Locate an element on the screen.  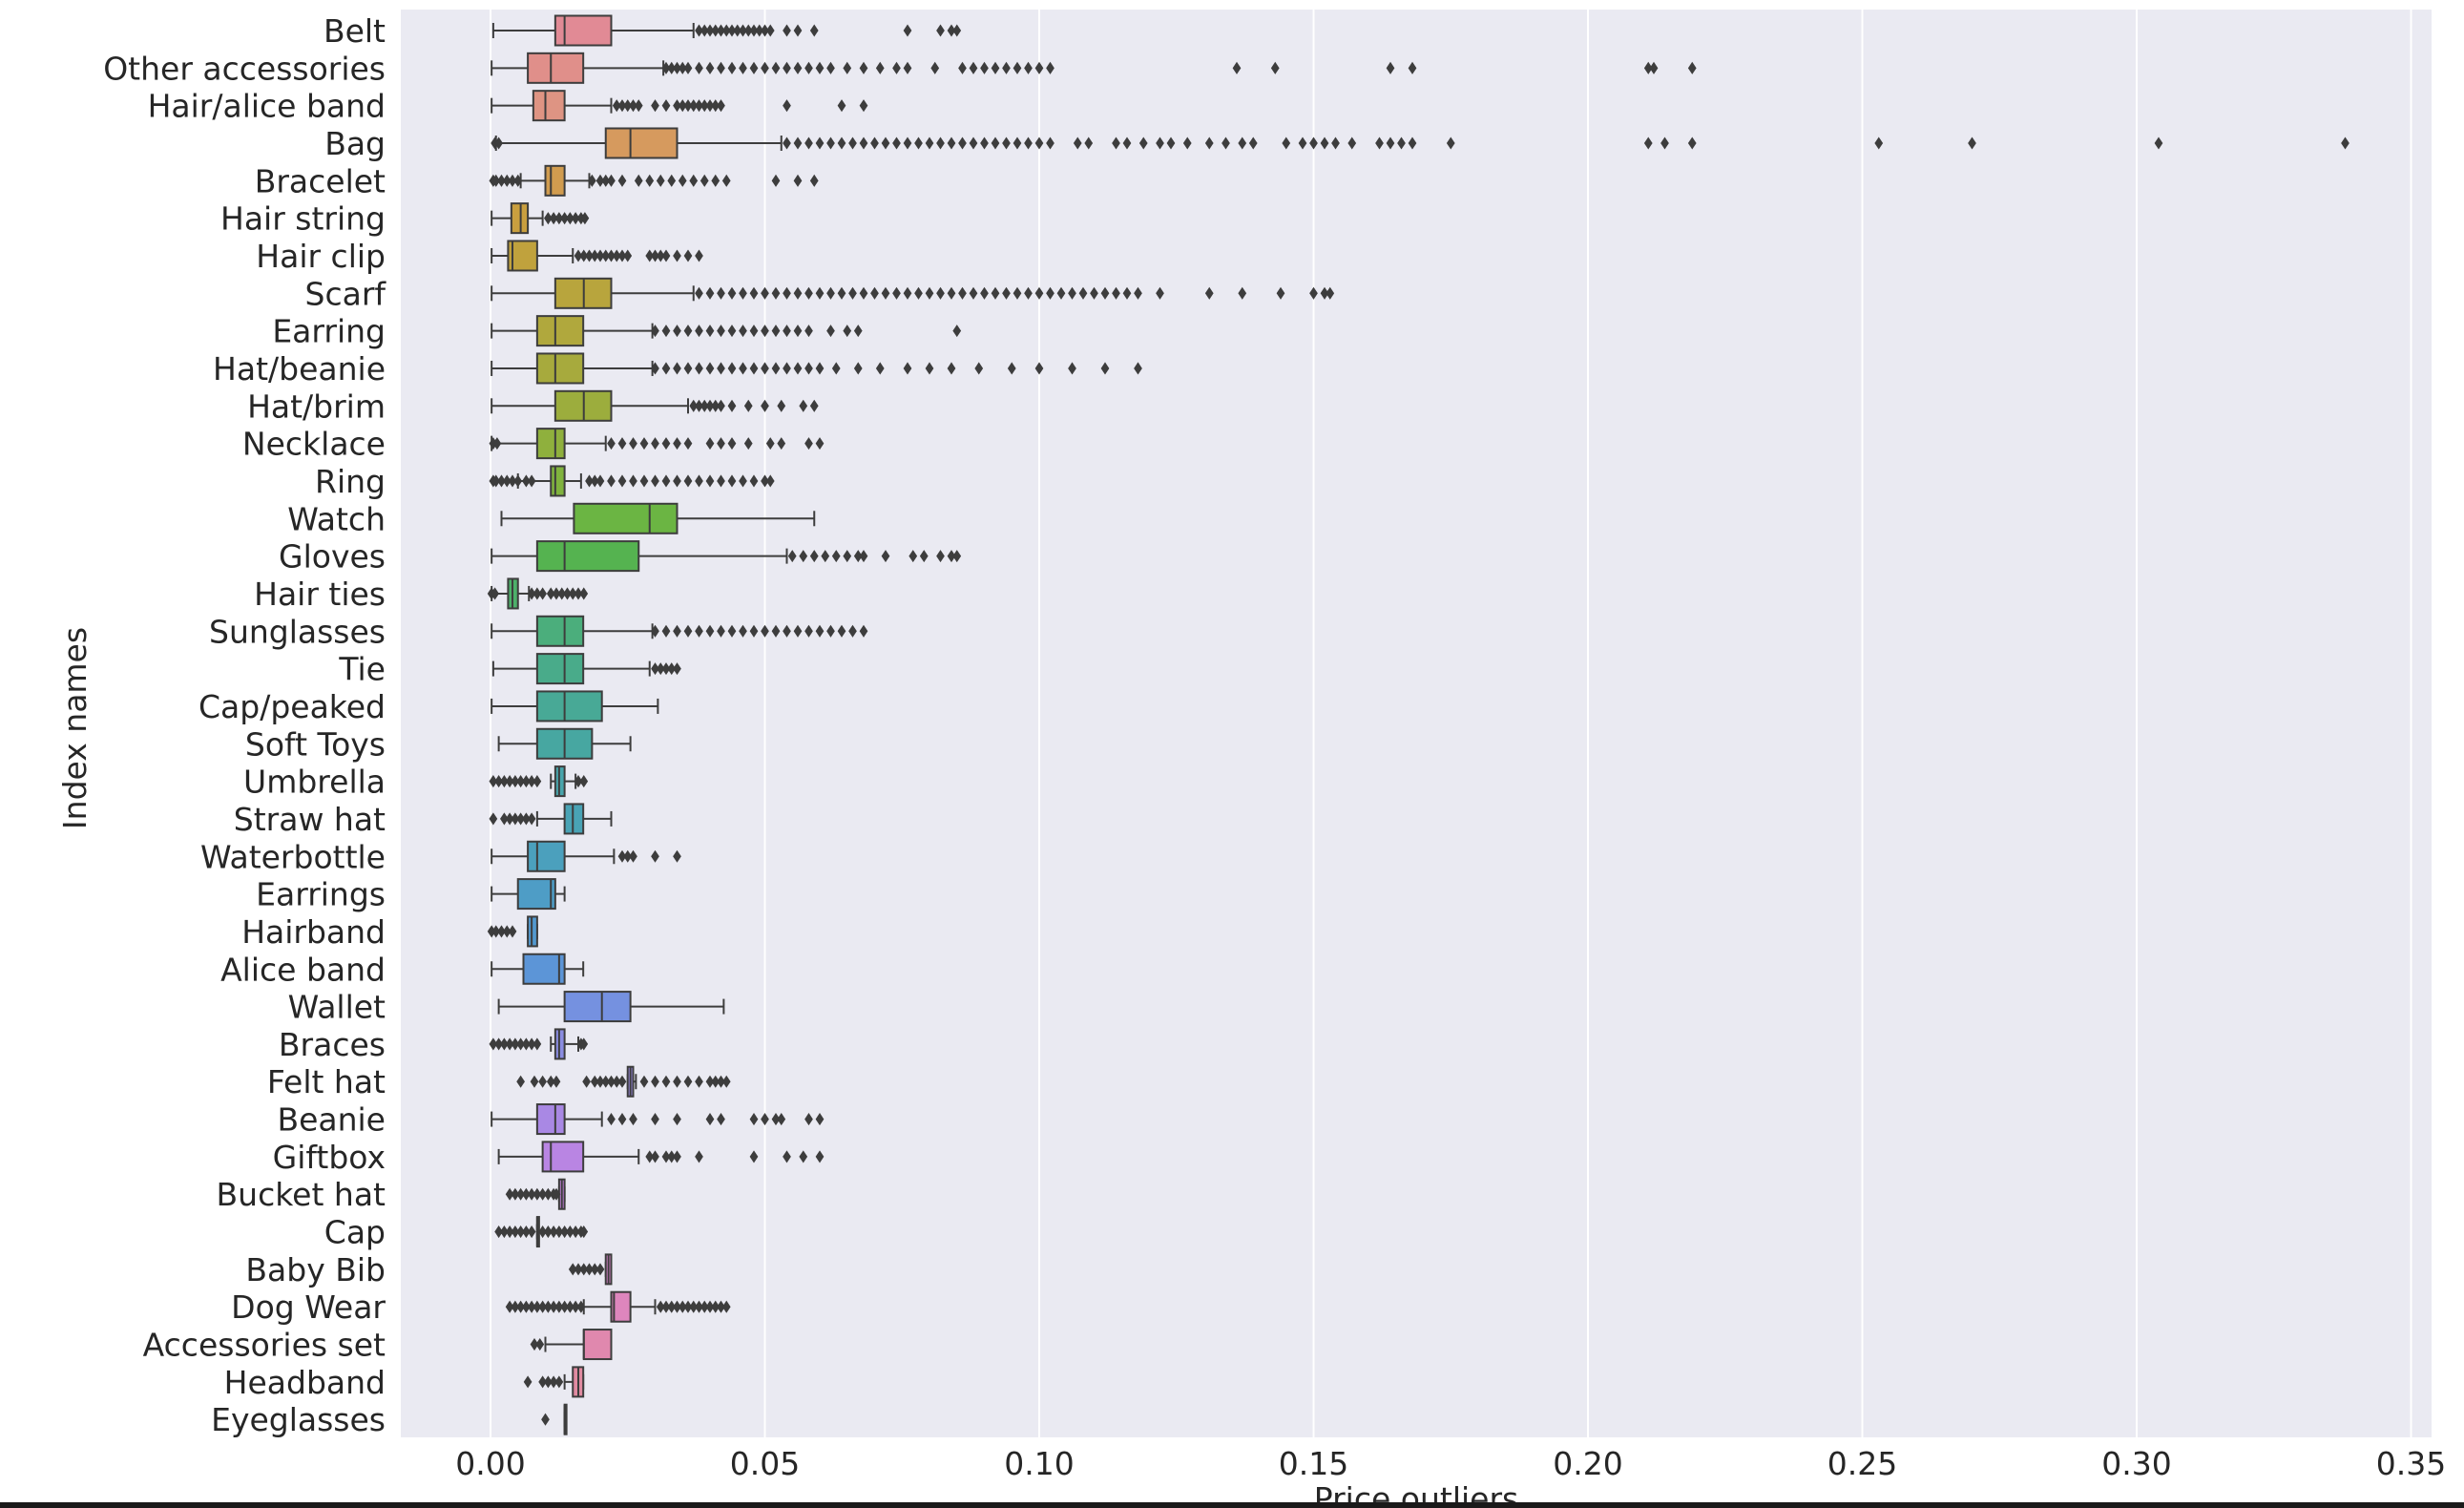
box-hat-beanie is located at coordinates (573, 368).